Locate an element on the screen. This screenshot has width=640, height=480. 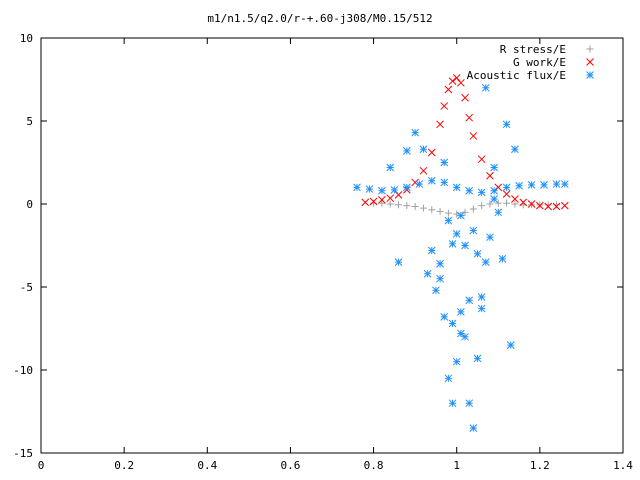
x-tick-label: 0 is located at coordinates (41, 465).